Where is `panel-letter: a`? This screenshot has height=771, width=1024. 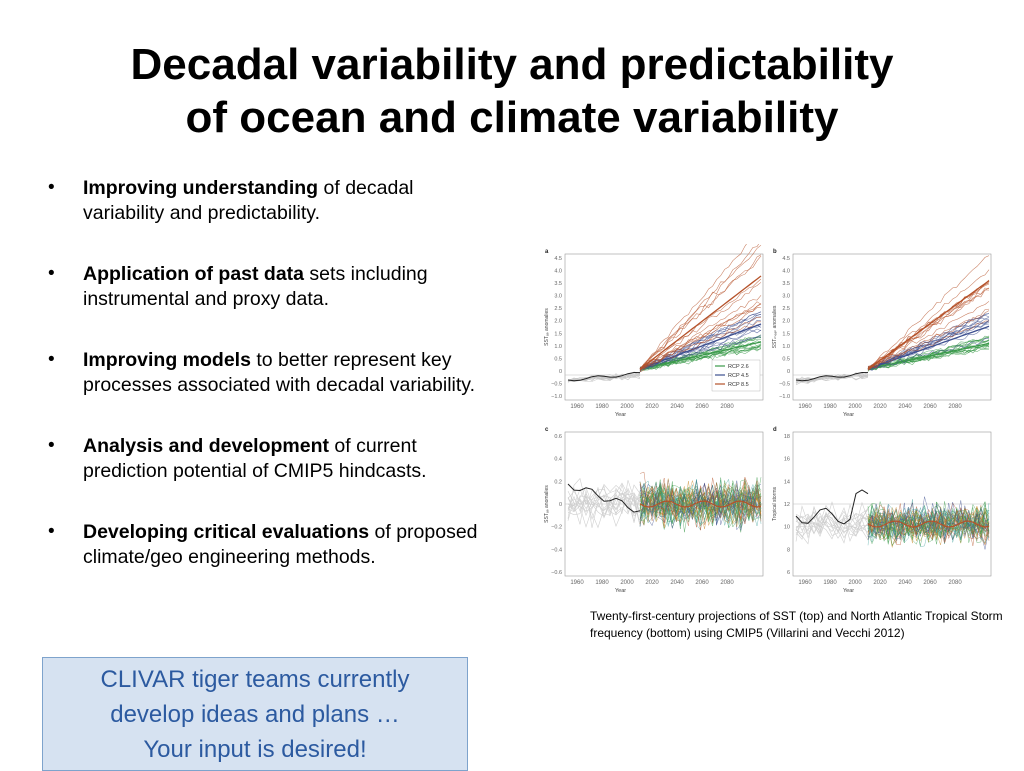 panel-letter: a is located at coordinates (547, 252).